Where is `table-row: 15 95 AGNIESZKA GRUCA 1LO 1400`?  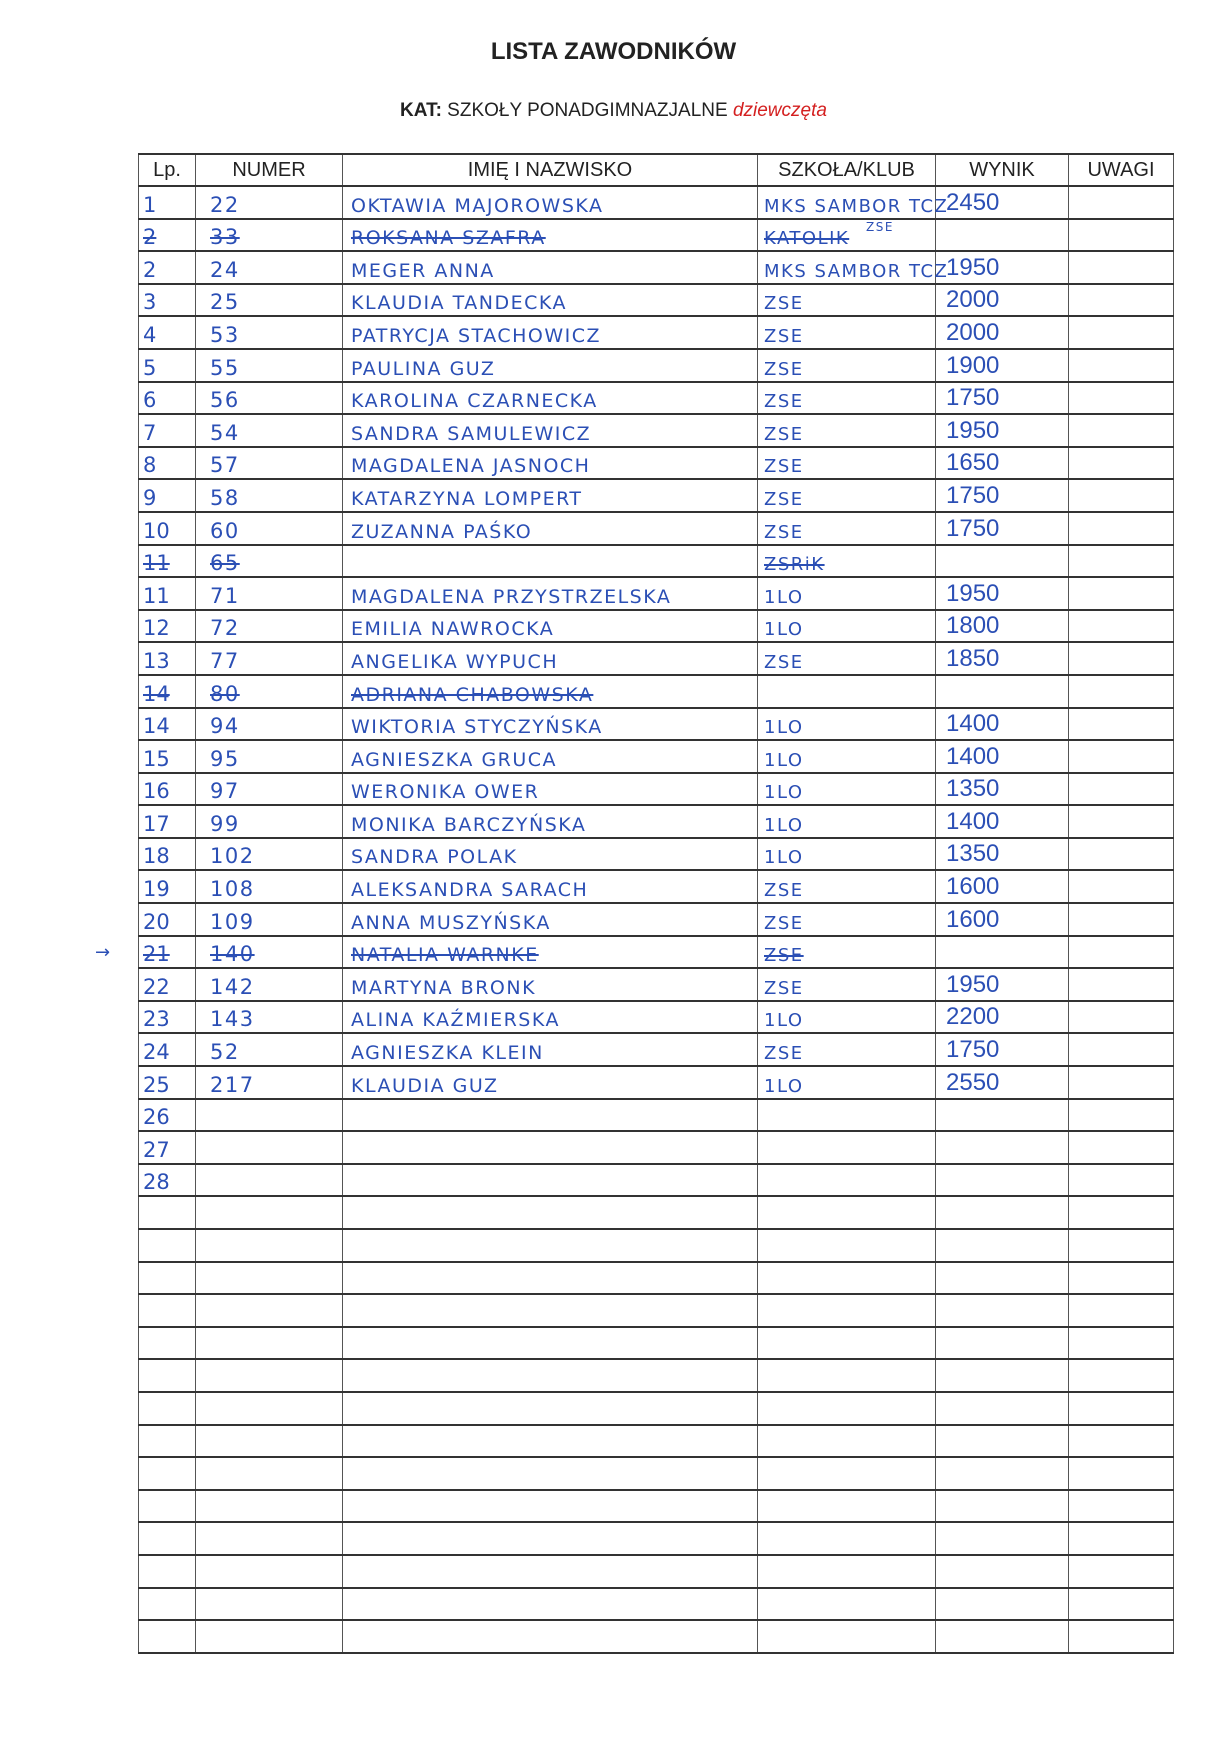 table-row: 15 95 AGNIESZKA GRUCA 1LO 1400 is located at coordinates (656, 757).